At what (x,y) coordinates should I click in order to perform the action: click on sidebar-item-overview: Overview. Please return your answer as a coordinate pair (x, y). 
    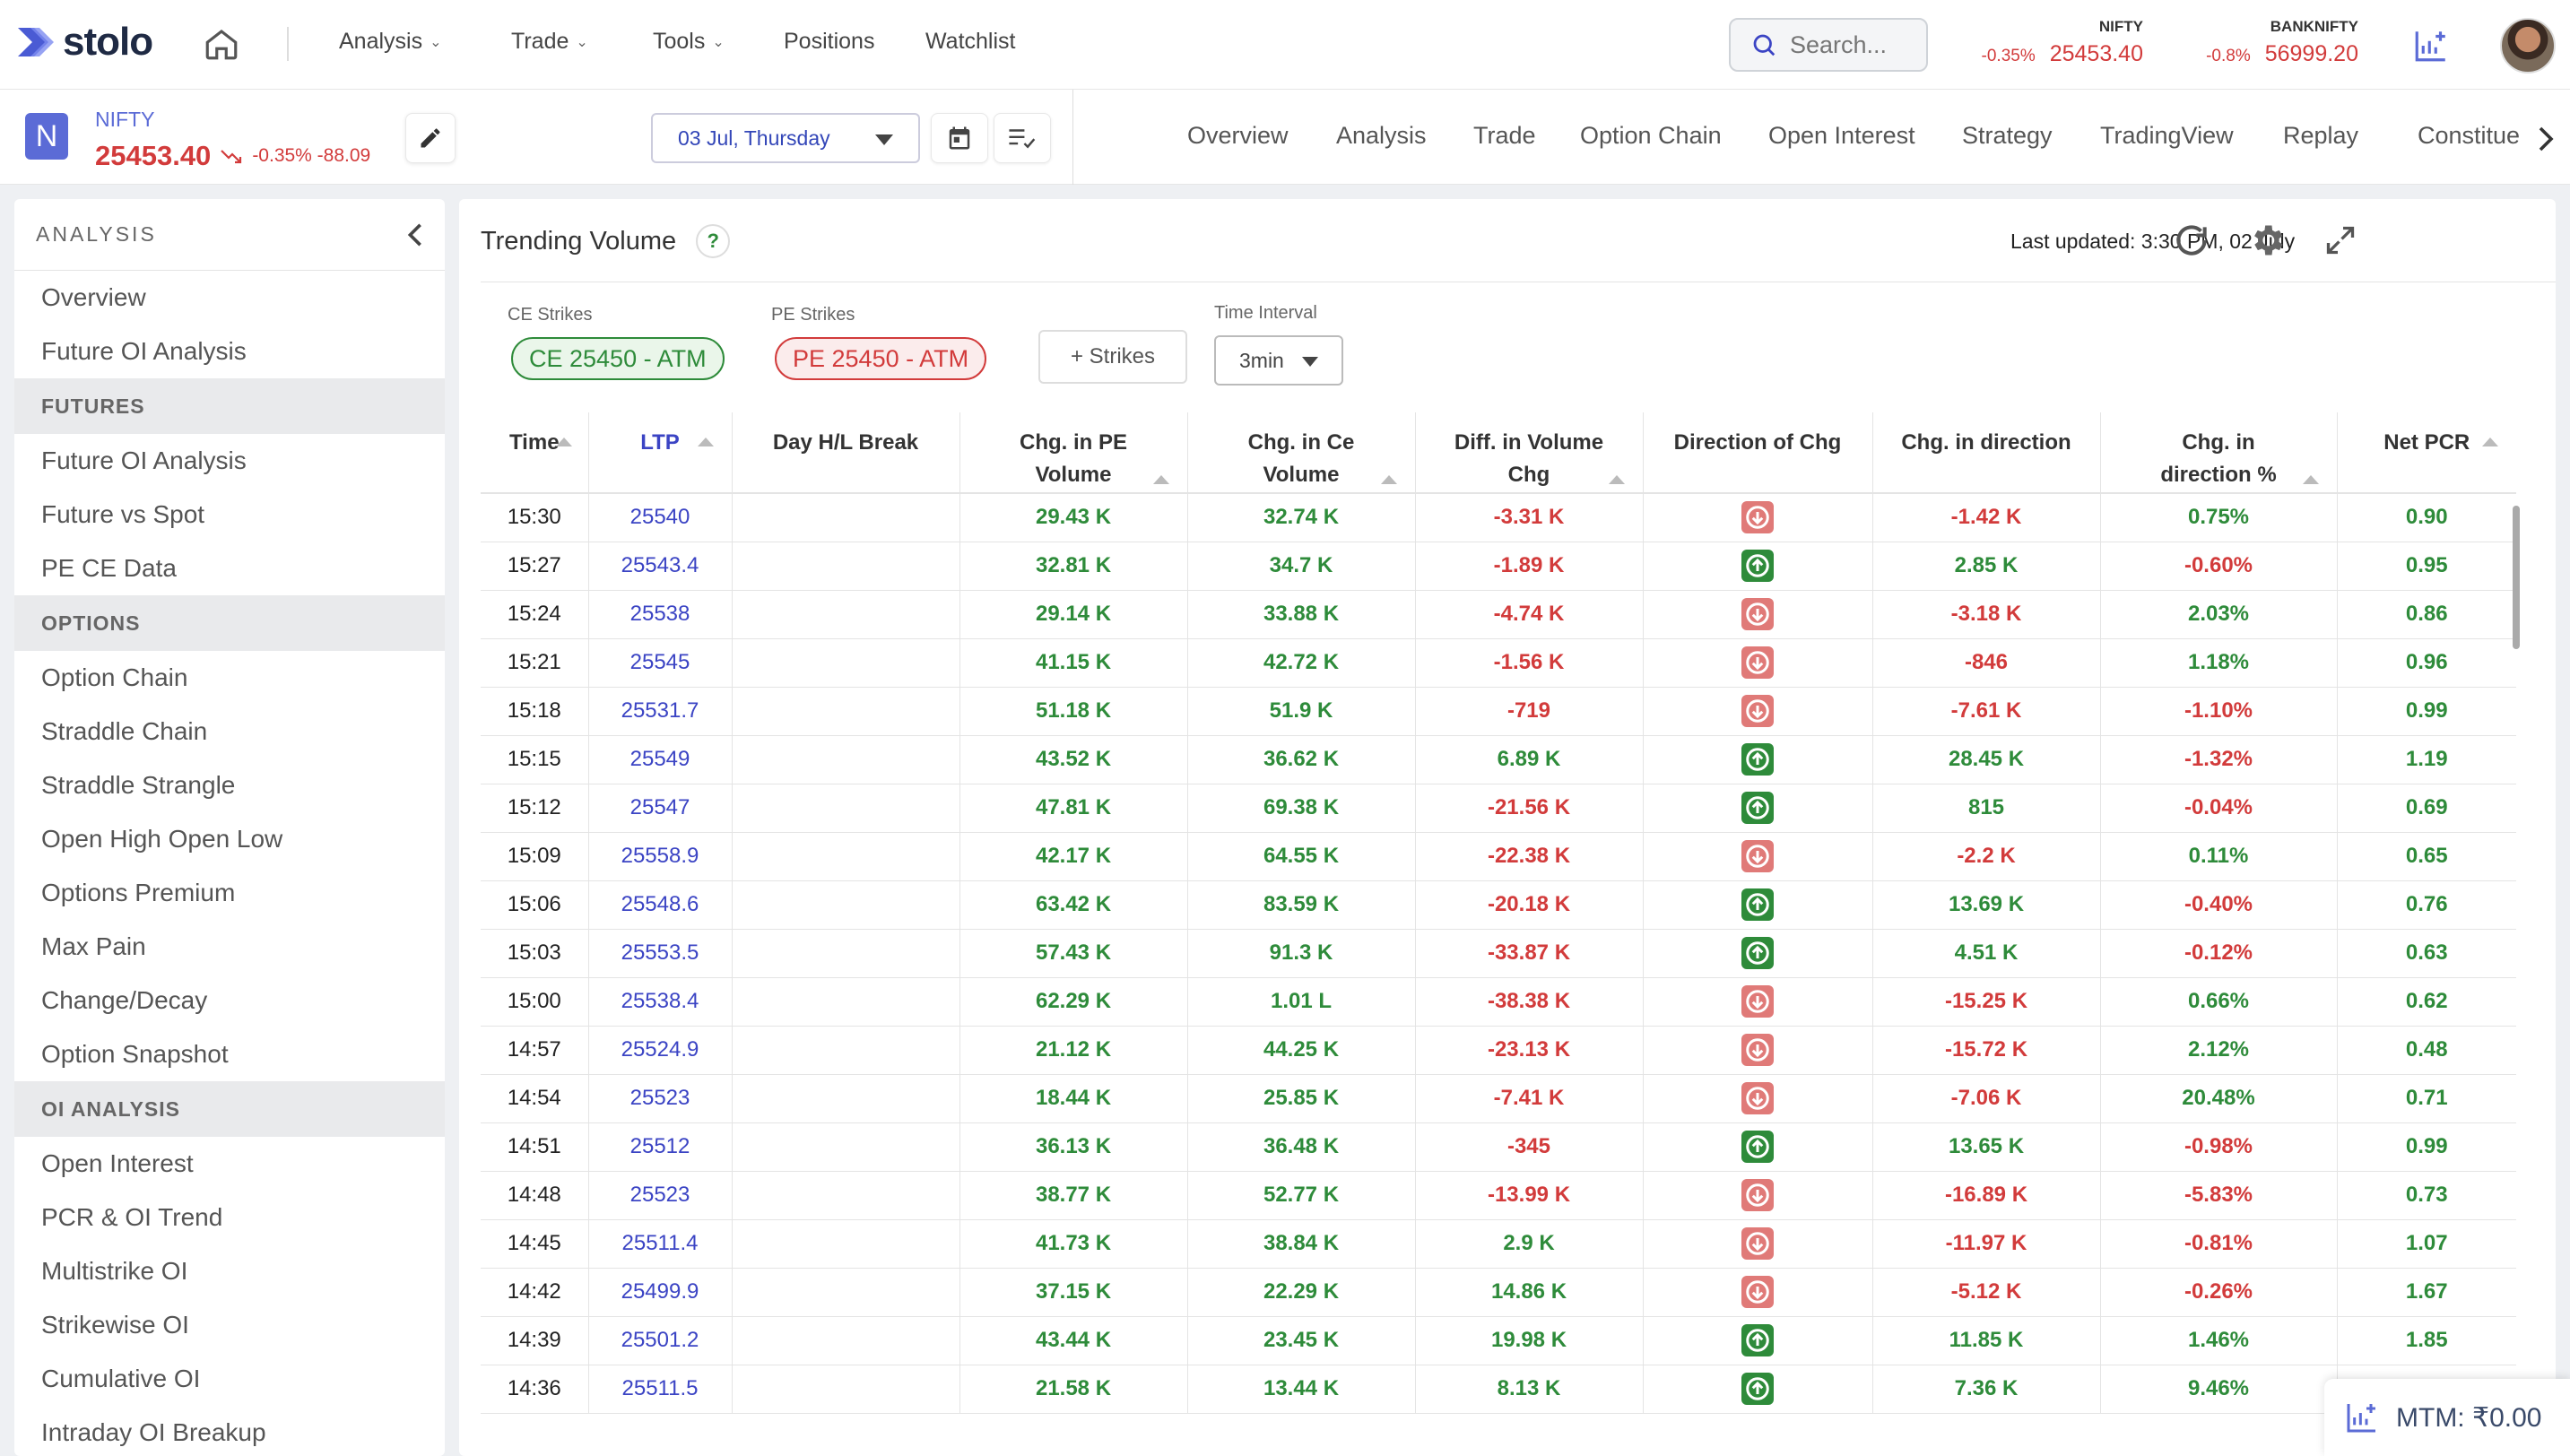
    Looking at the image, I should click on (93, 297).